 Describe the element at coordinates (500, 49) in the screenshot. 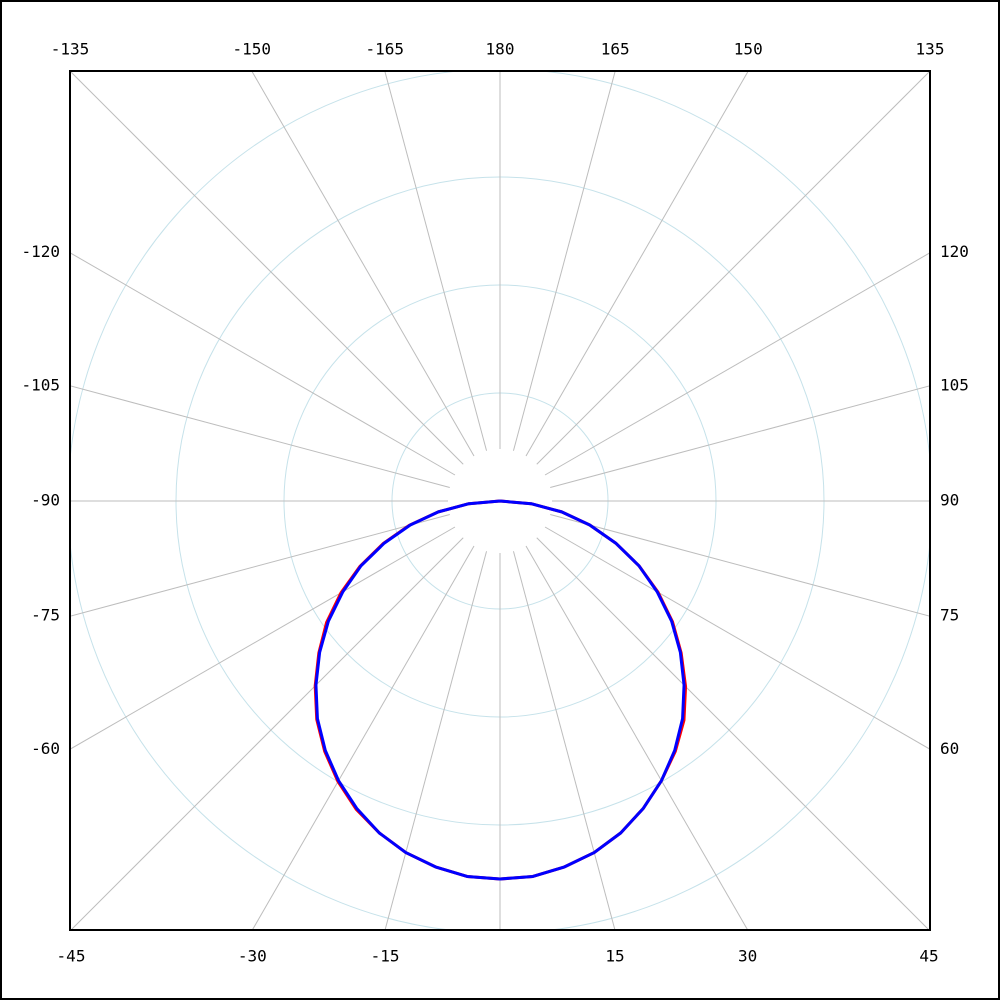

I see `angle-label: 180` at that location.